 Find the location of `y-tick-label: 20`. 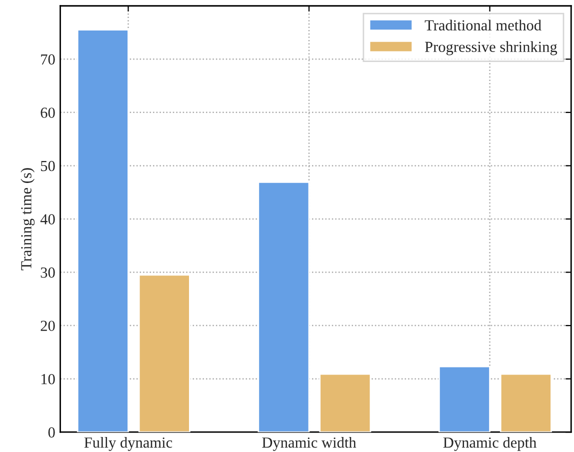

y-tick-label: 20 is located at coordinates (47, 326).